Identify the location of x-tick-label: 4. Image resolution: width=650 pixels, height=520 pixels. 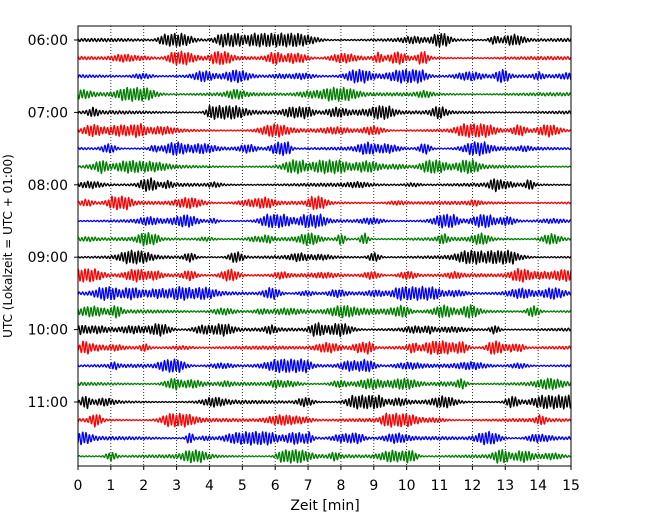
(209, 486).